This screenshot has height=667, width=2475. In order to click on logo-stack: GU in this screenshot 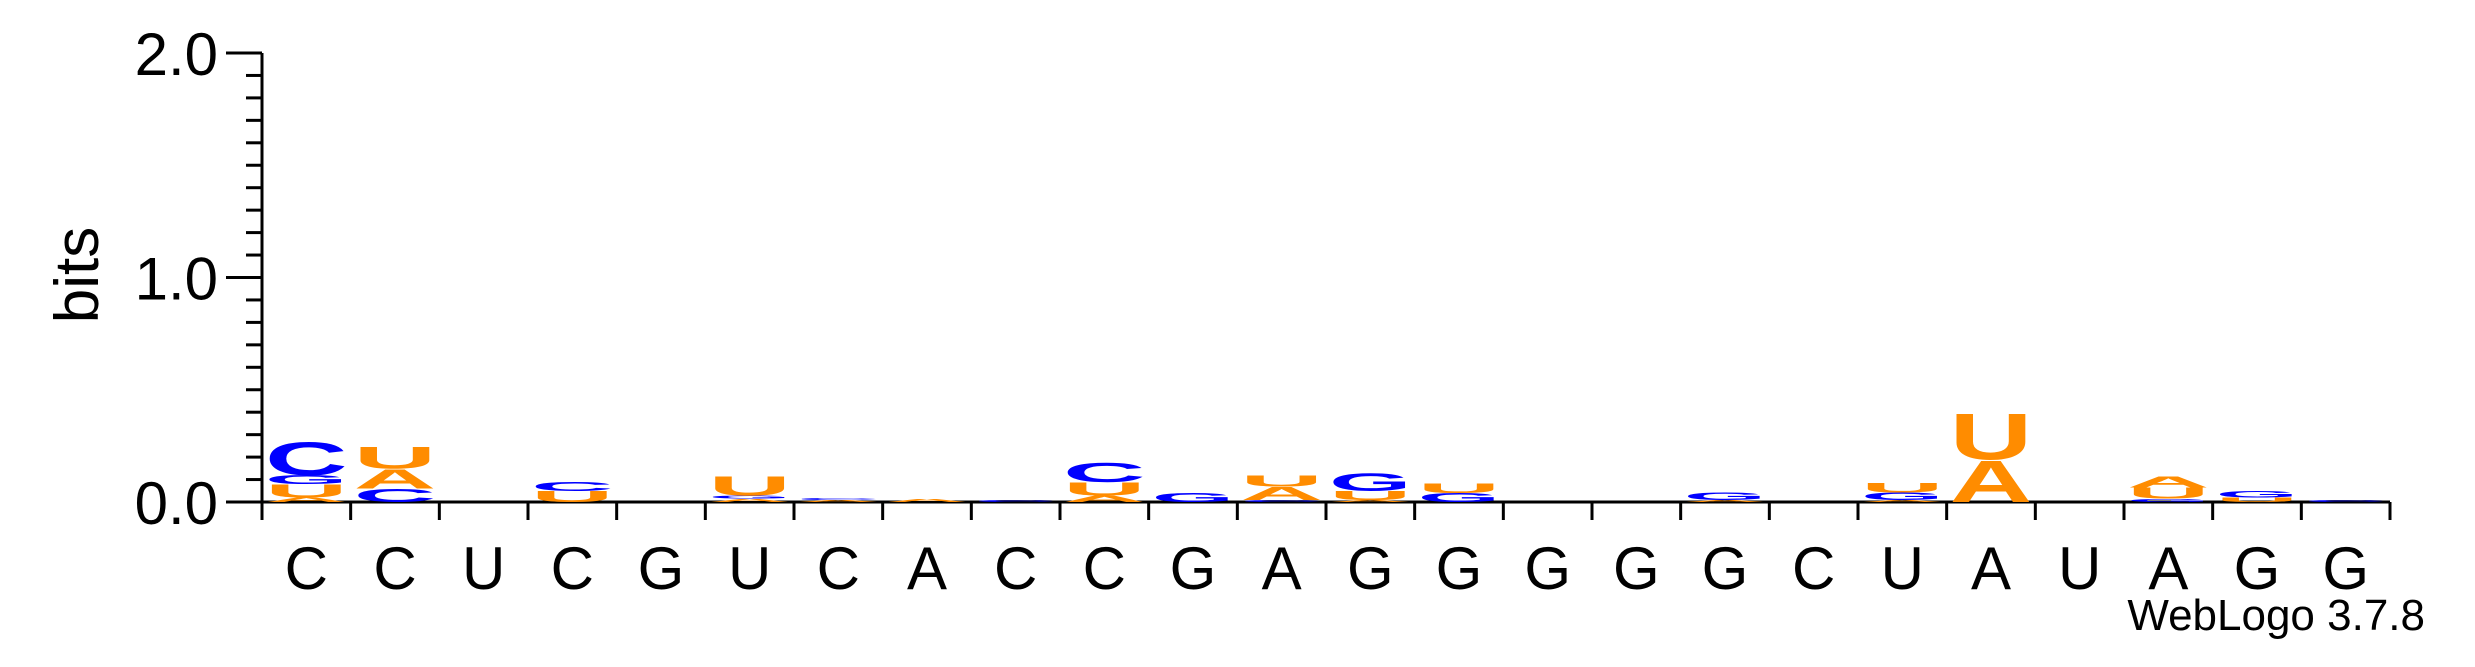, I will do `click(1459, 492)`.